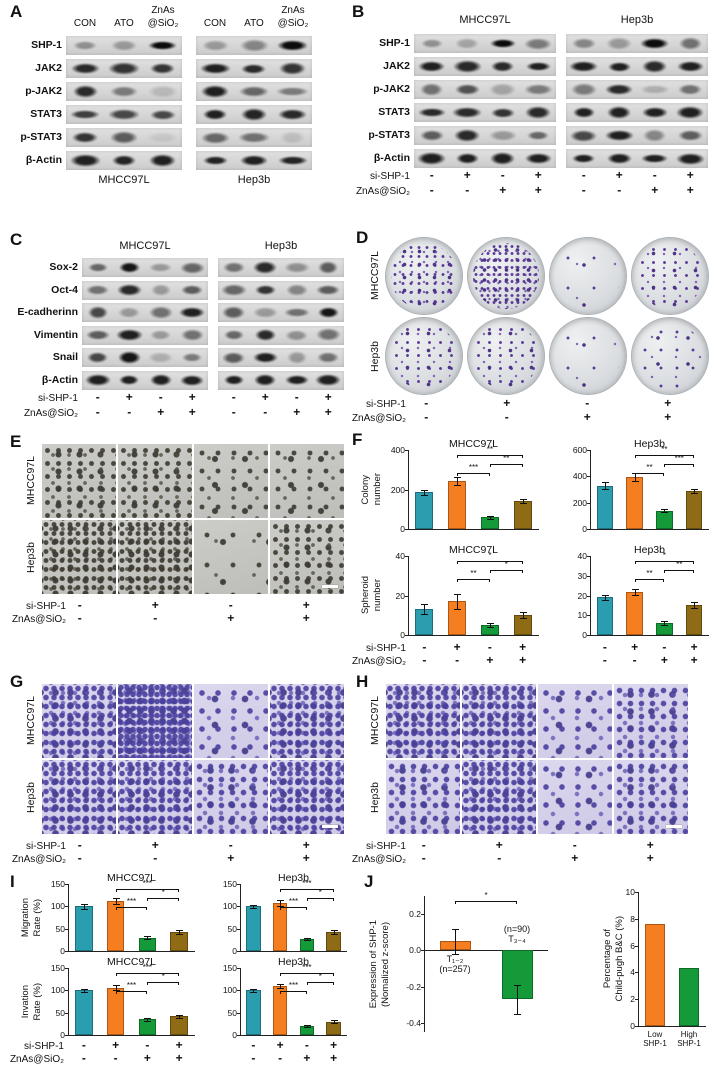 Image resolution: width=721 pixels, height=1068 pixels. What do you see at coordinates (632, 918) in the screenshot?
I see `tick-label: 8` at bounding box center [632, 918].